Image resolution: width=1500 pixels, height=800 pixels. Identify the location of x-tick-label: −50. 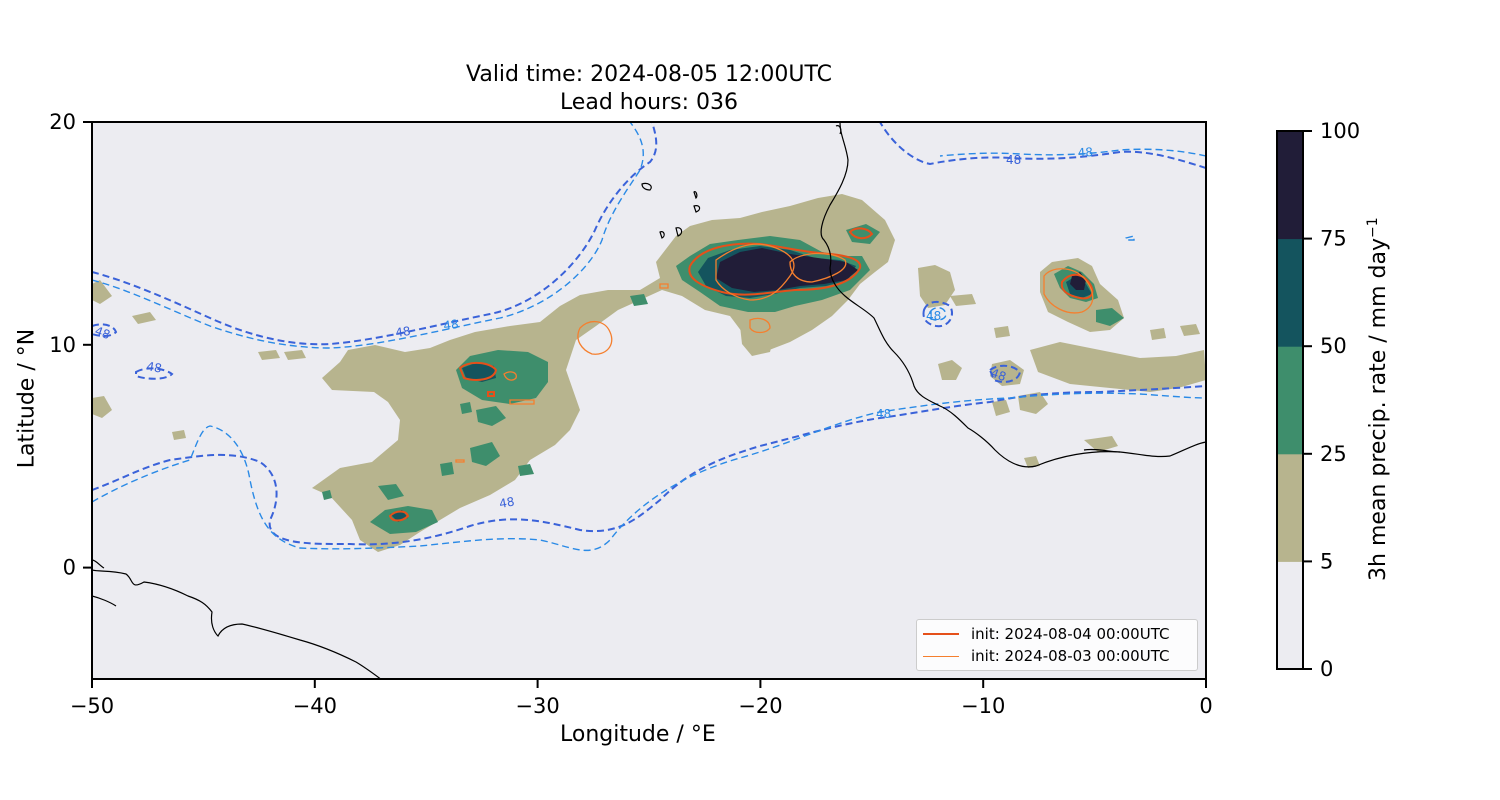
(92, 706).